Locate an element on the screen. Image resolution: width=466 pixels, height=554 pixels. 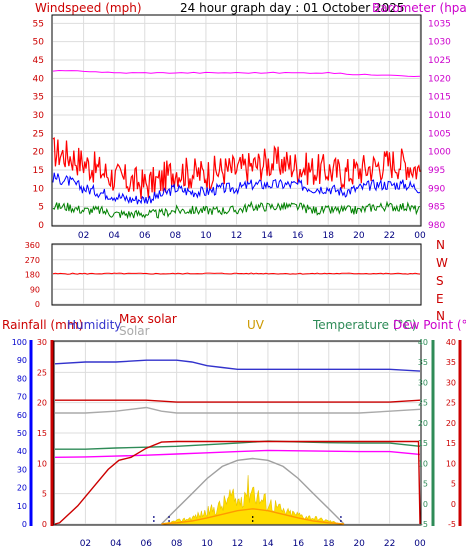
wind-tick-label: 45 is located at coordinates (38, 61).